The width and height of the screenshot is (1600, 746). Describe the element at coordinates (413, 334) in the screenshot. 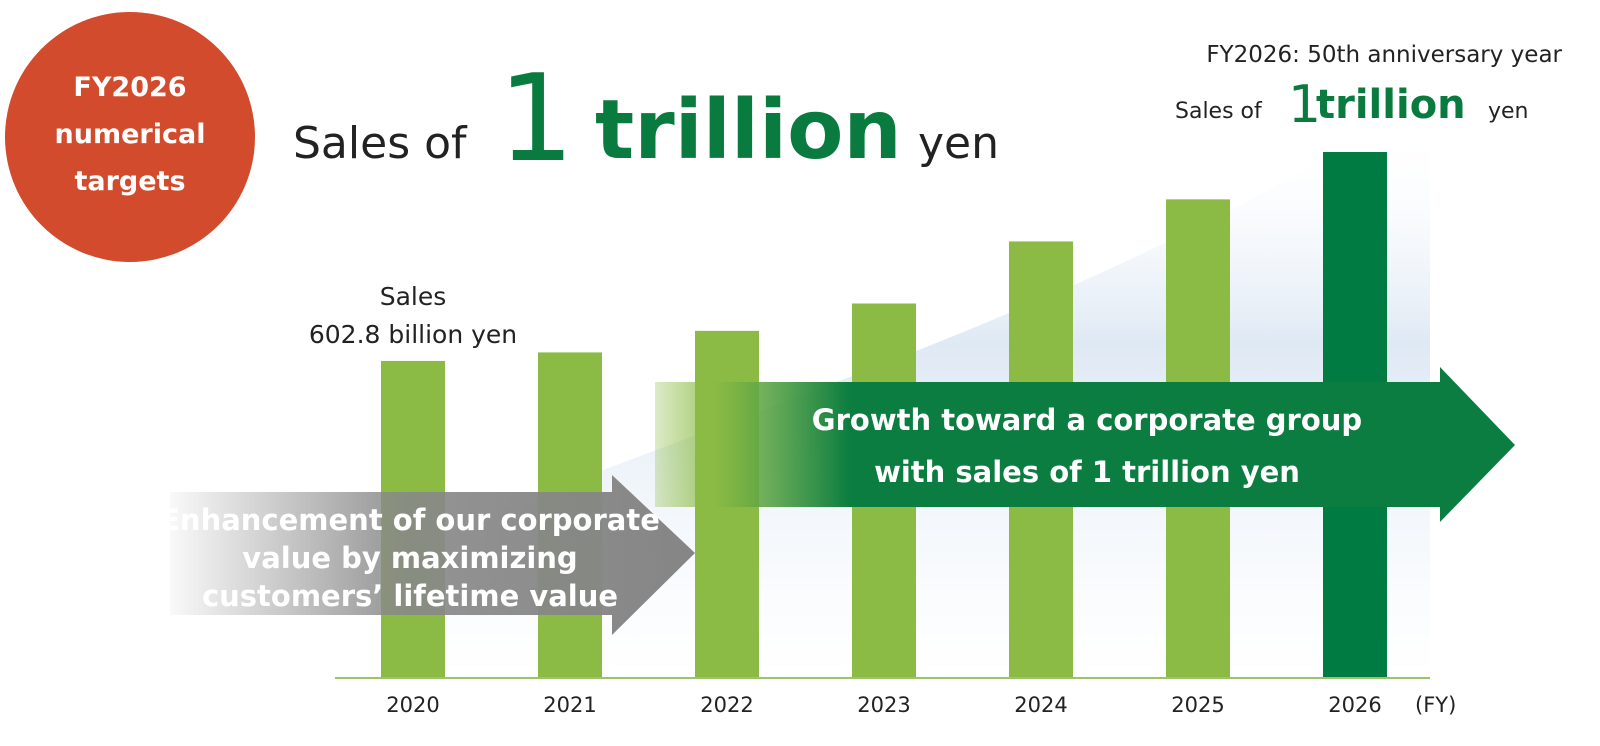

I see `value-label: 602.8 billion yen` at that location.